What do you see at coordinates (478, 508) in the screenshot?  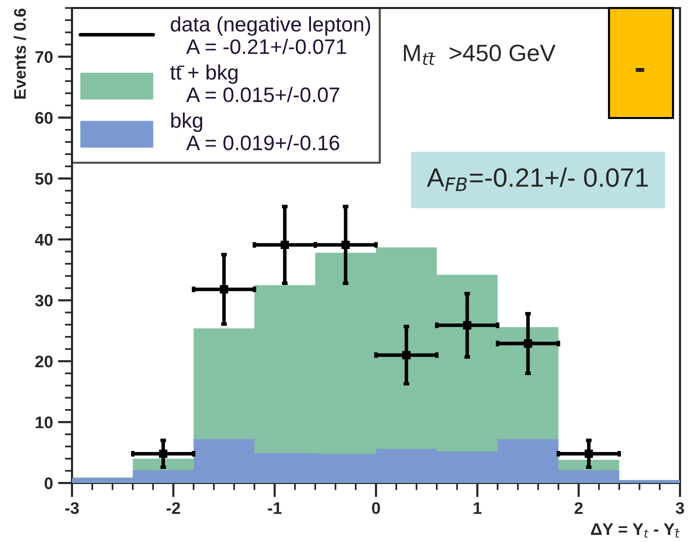 I see `x-tick-label: 1` at bounding box center [478, 508].